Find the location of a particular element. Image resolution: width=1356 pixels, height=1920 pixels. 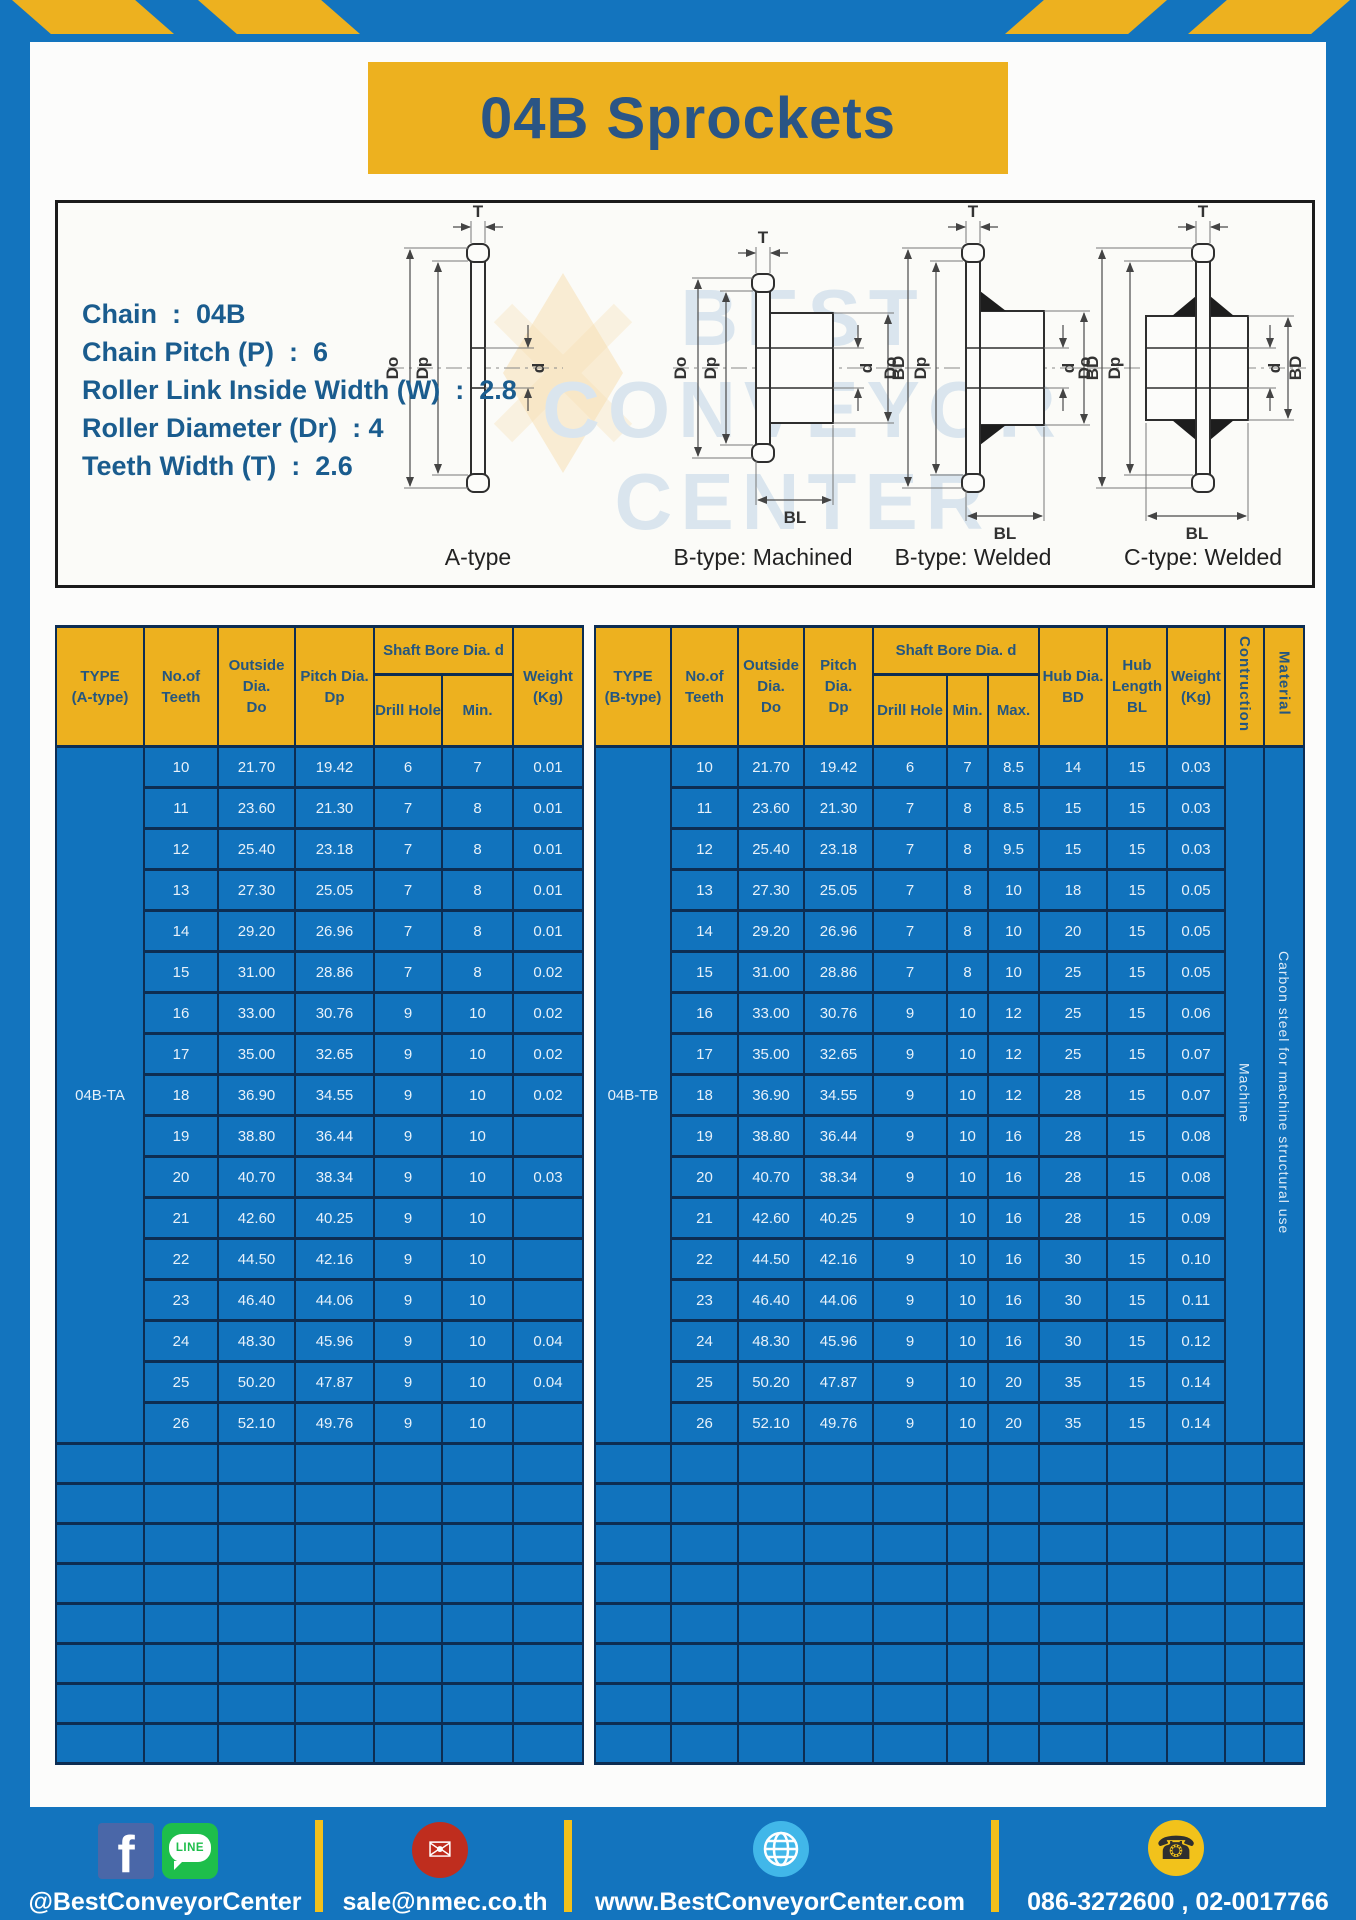

svg-text: d is located at coordinates (1274, 368).